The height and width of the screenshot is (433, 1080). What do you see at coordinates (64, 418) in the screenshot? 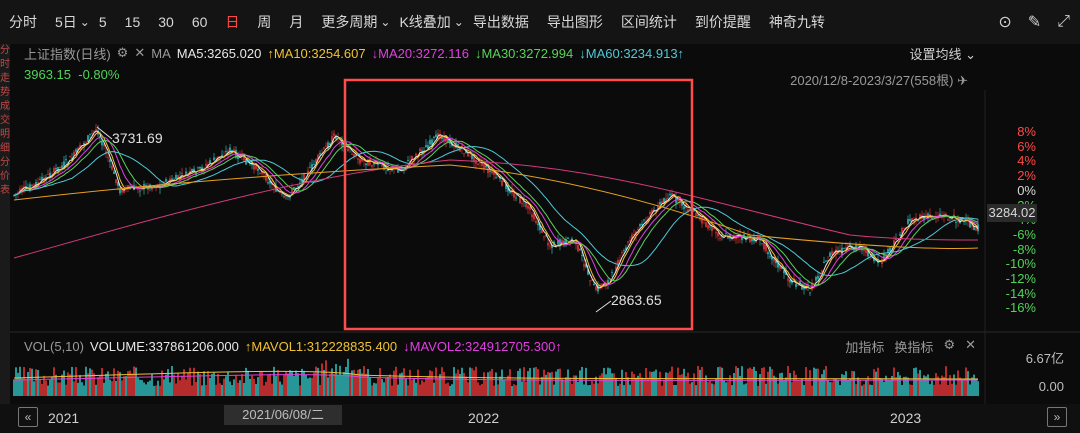
I see `x-label-2021: 2021` at bounding box center [64, 418].